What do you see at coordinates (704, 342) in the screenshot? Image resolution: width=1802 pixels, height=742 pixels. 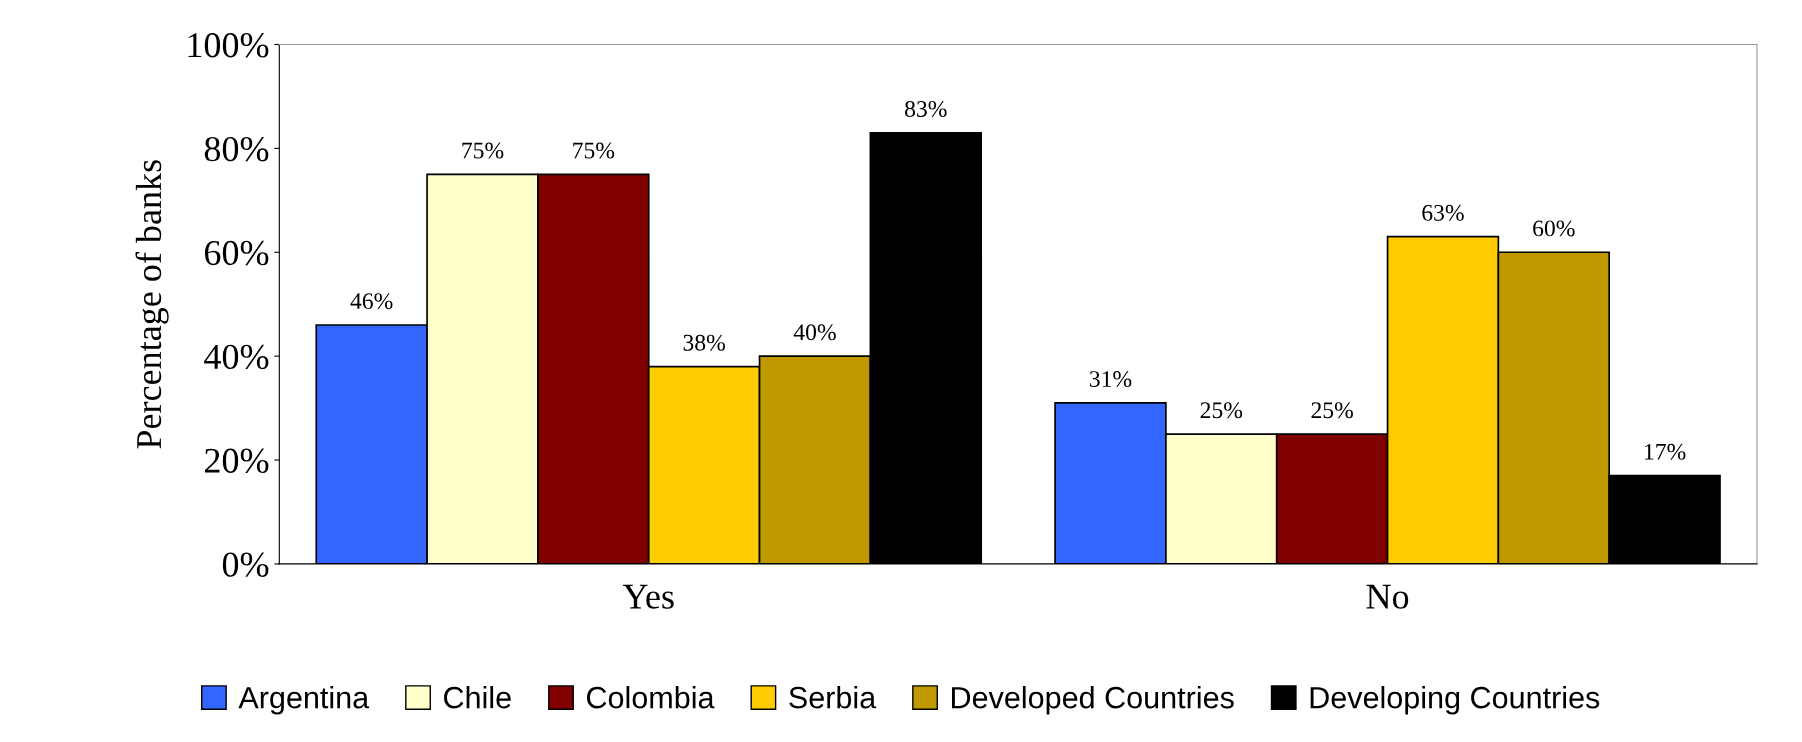 I see `data-label: 38%` at bounding box center [704, 342].